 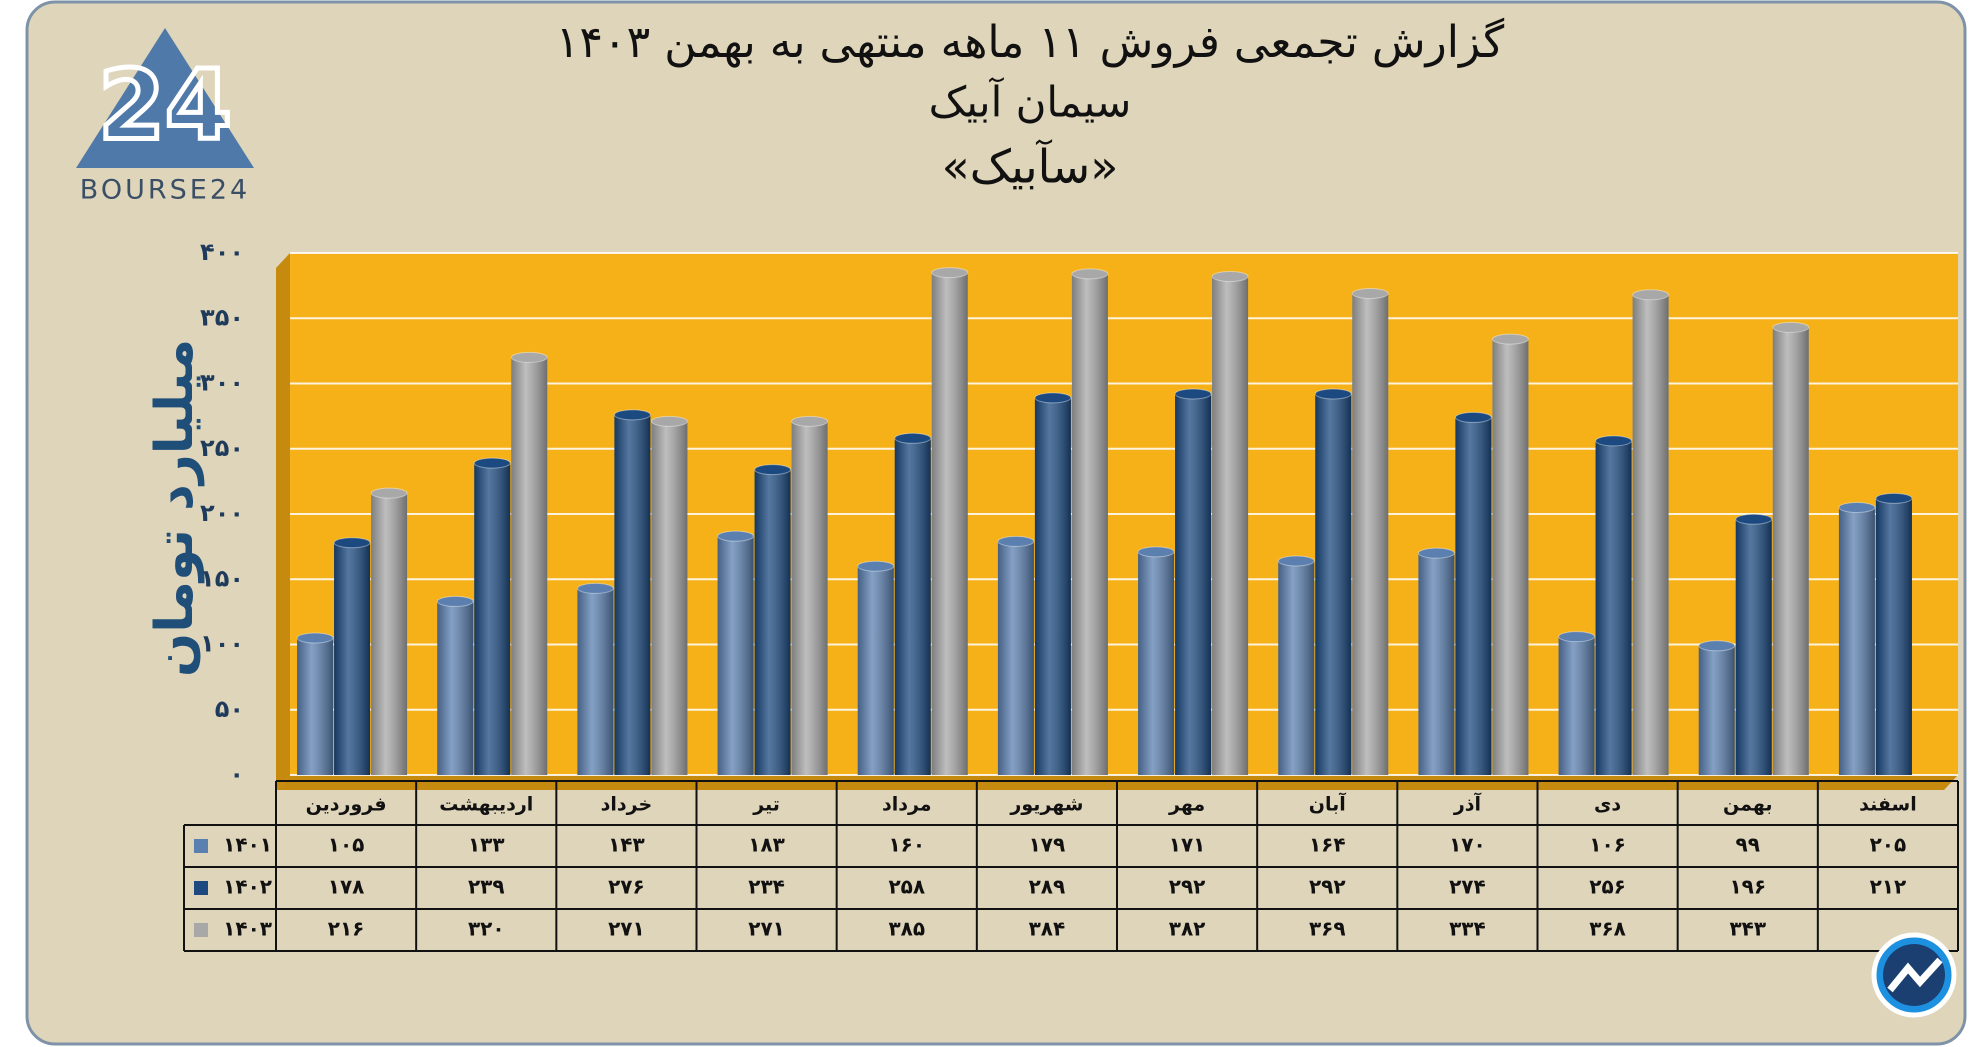 I want to click on x-tick-label: اسفند, so click(x=1888, y=805).